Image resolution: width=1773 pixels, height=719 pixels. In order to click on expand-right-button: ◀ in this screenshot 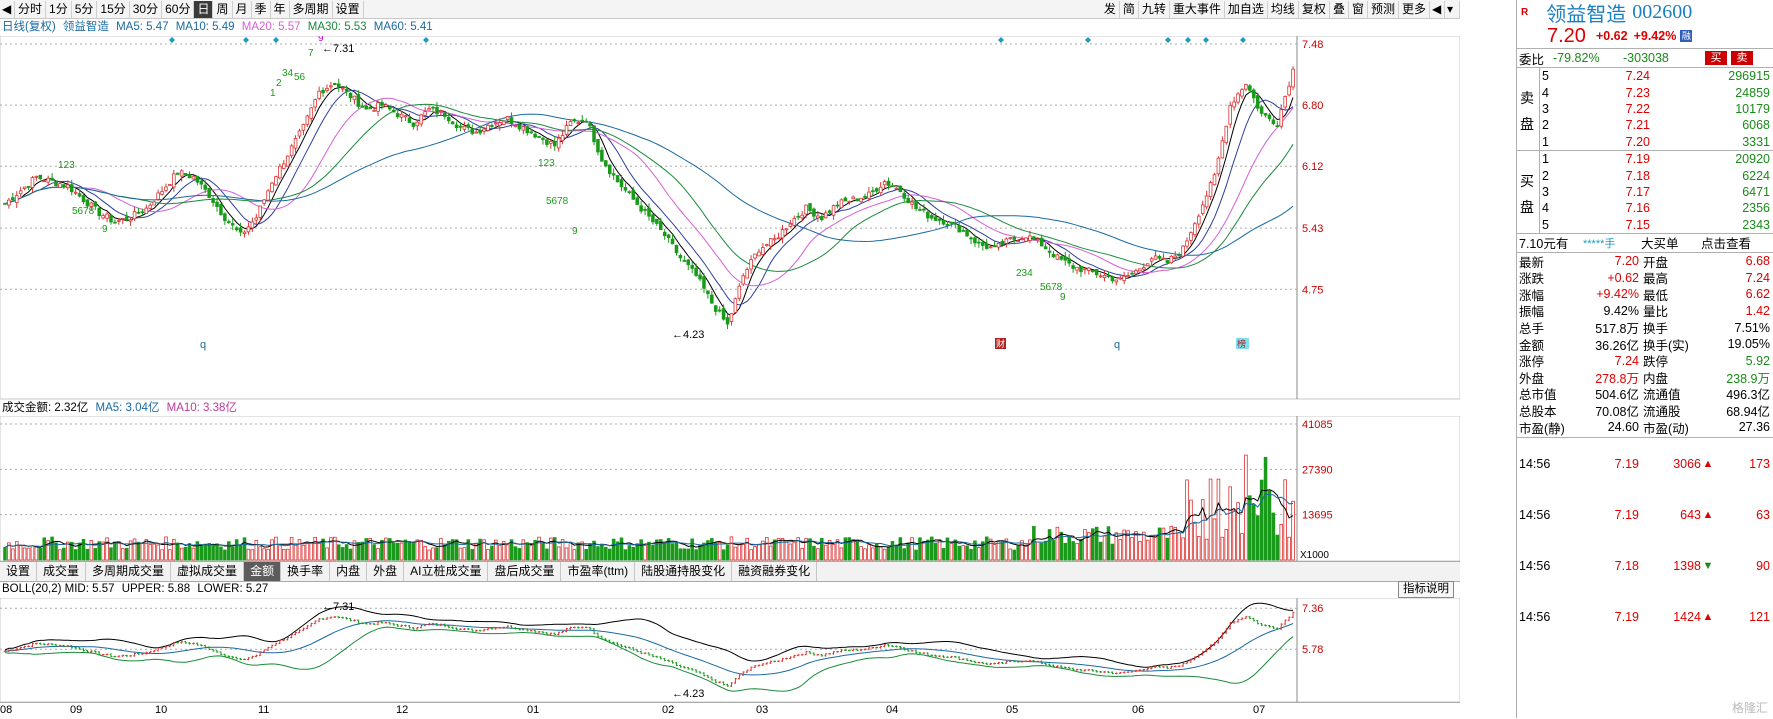, I will do `click(1437, 9)`.